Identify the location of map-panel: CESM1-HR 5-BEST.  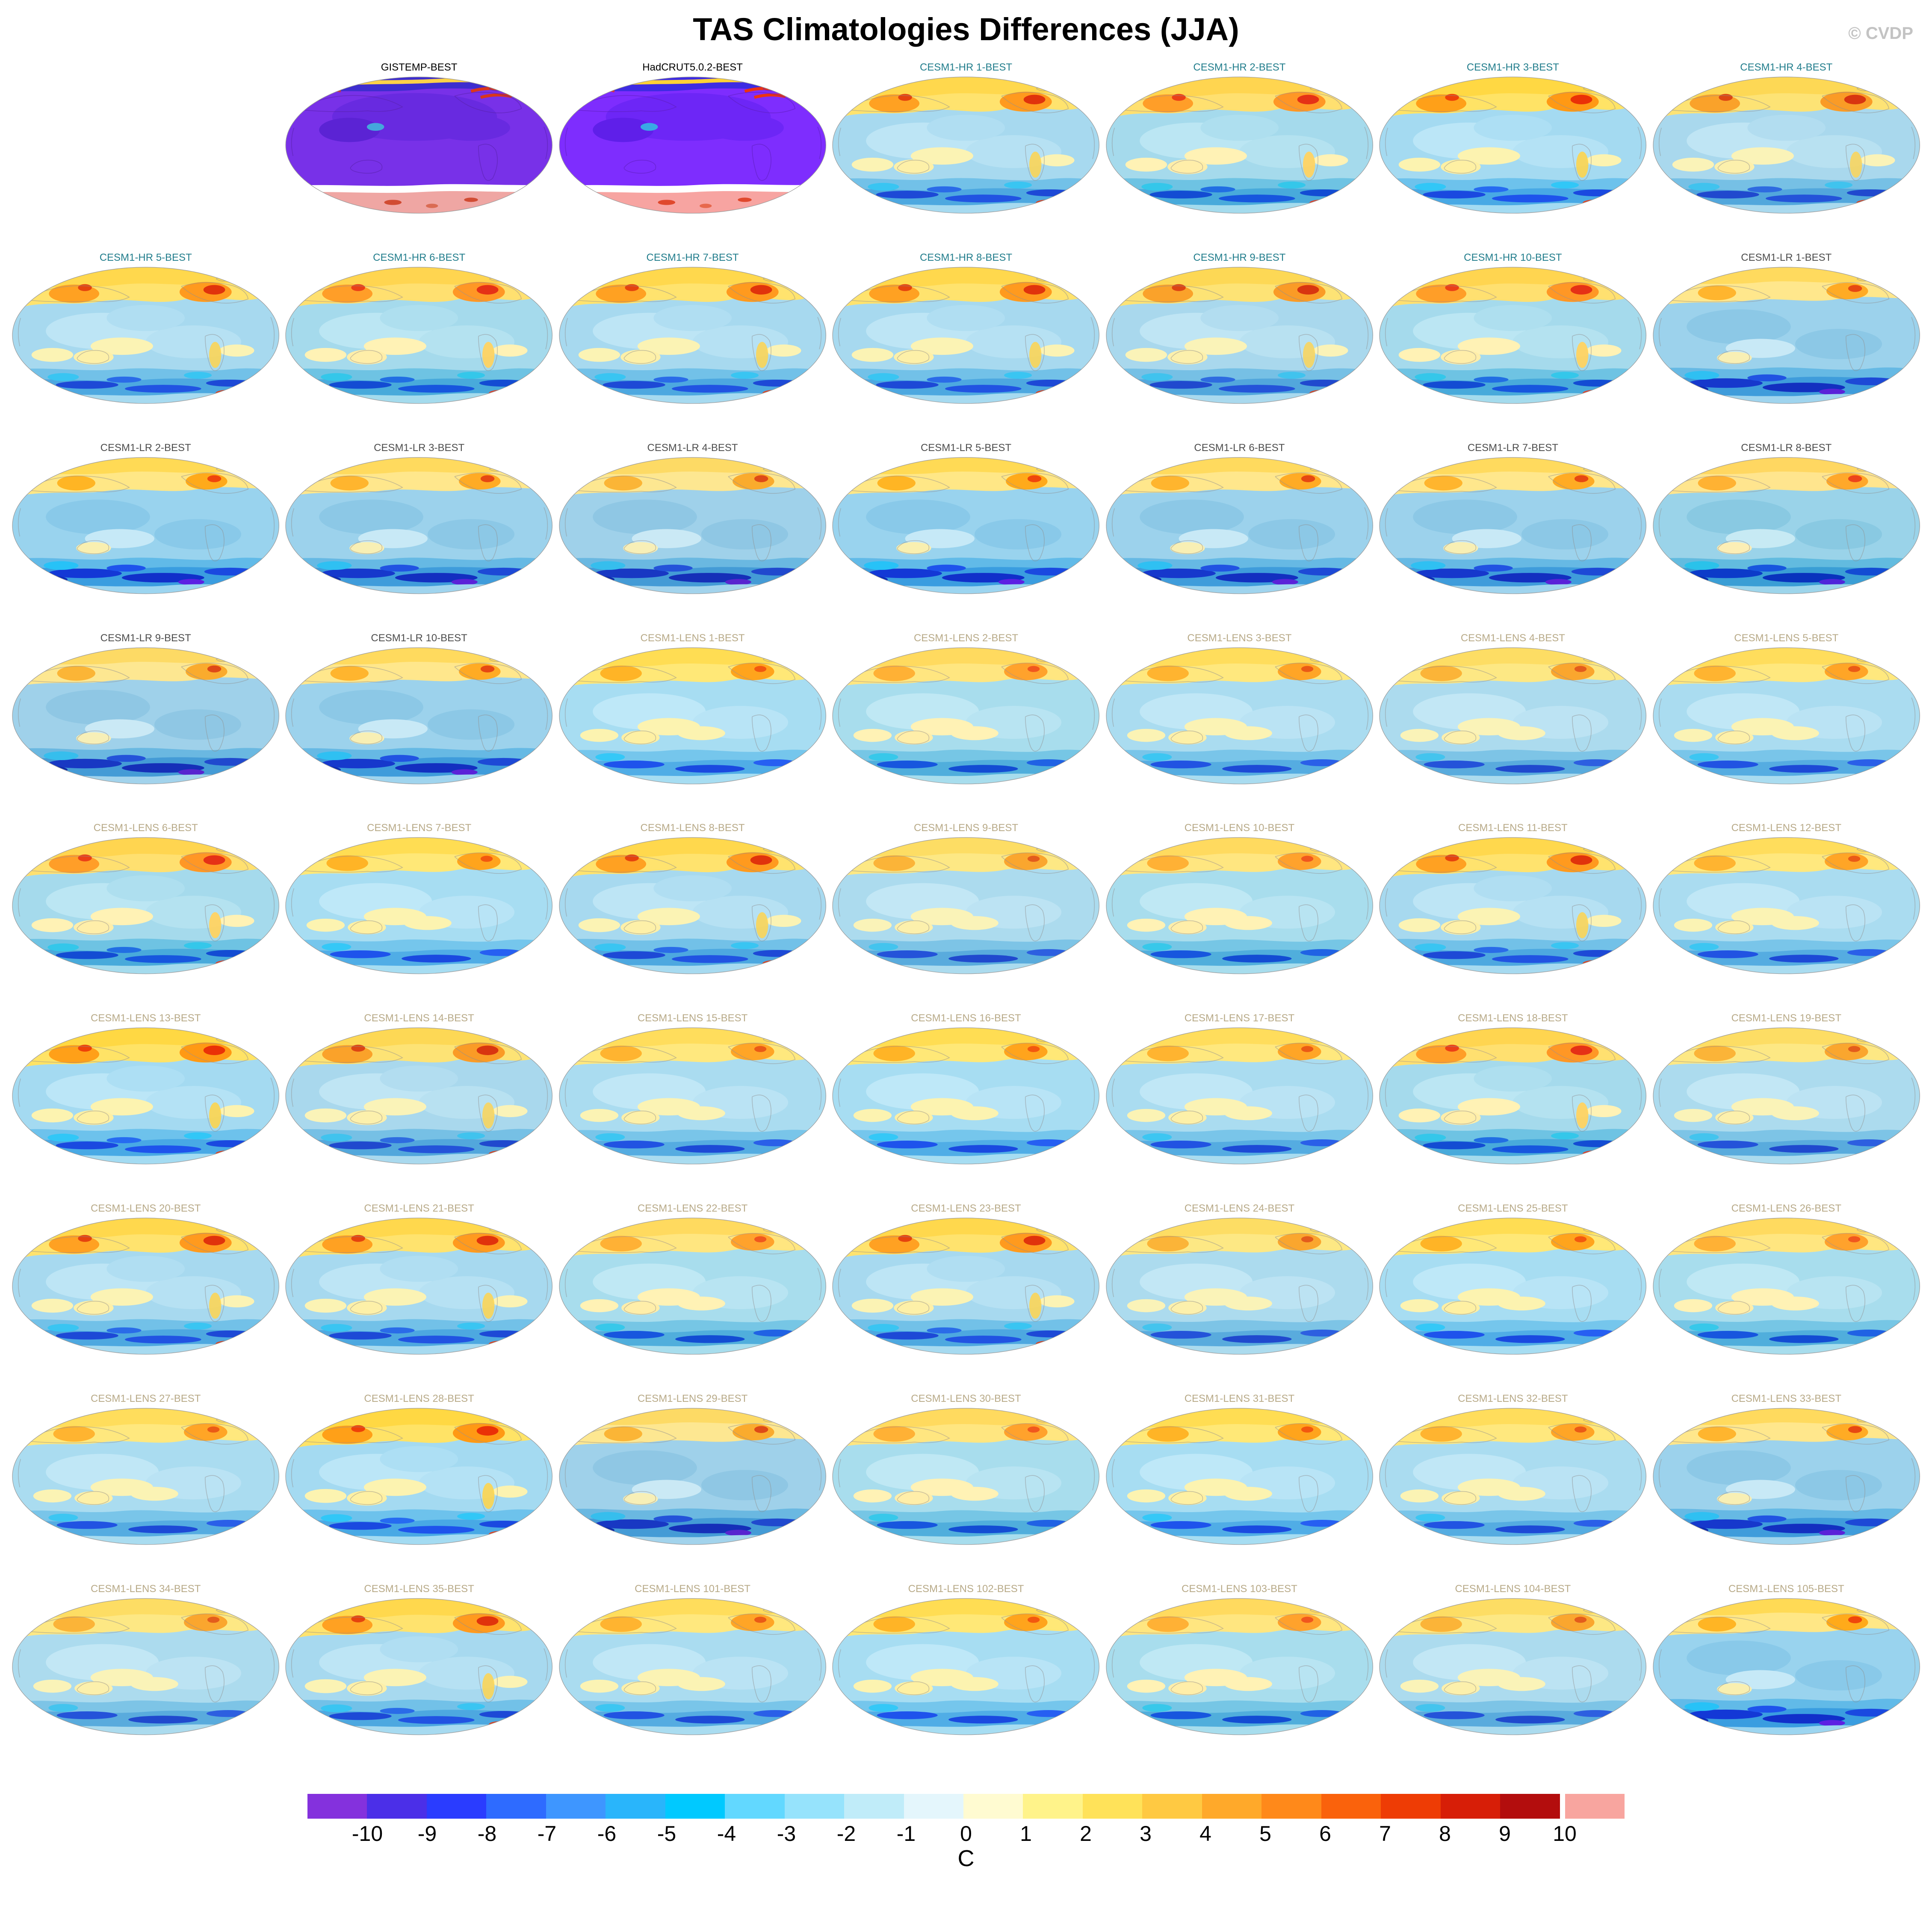
(145, 328).